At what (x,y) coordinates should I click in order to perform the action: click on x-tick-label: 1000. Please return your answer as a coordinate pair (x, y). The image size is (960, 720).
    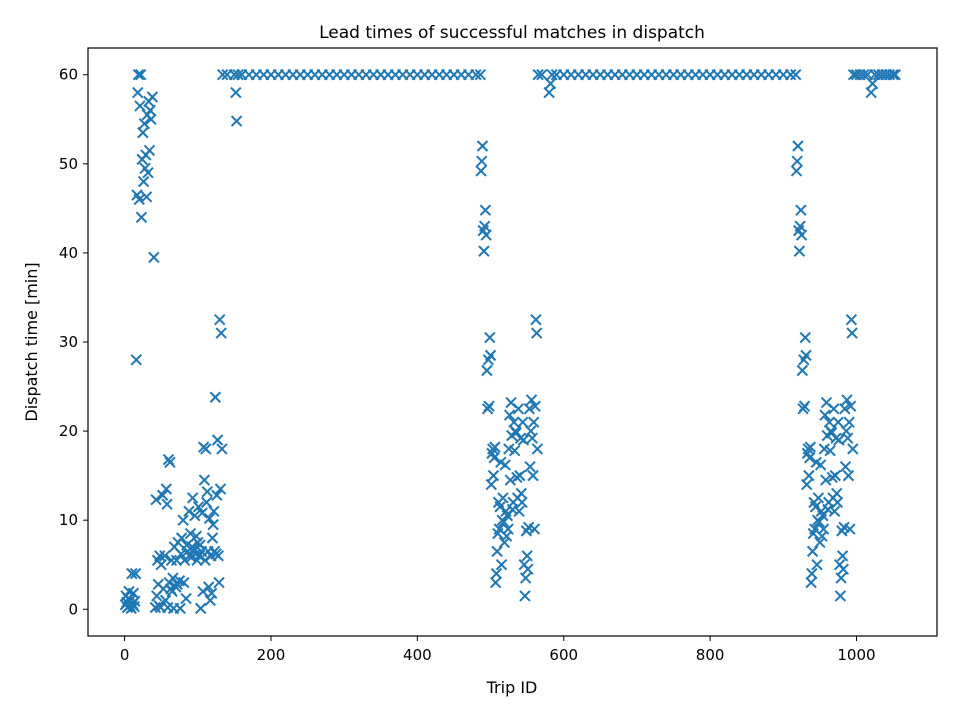
    Looking at the image, I should click on (856, 655).